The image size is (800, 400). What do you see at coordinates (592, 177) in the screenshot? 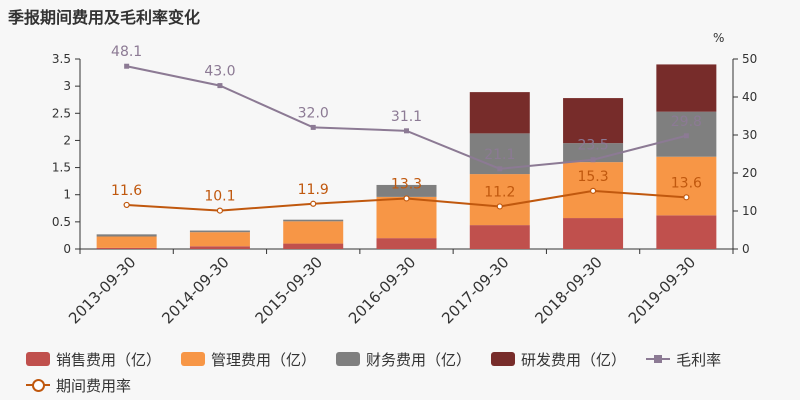
I see `data-label-period: 15.3` at bounding box center [592, 177].